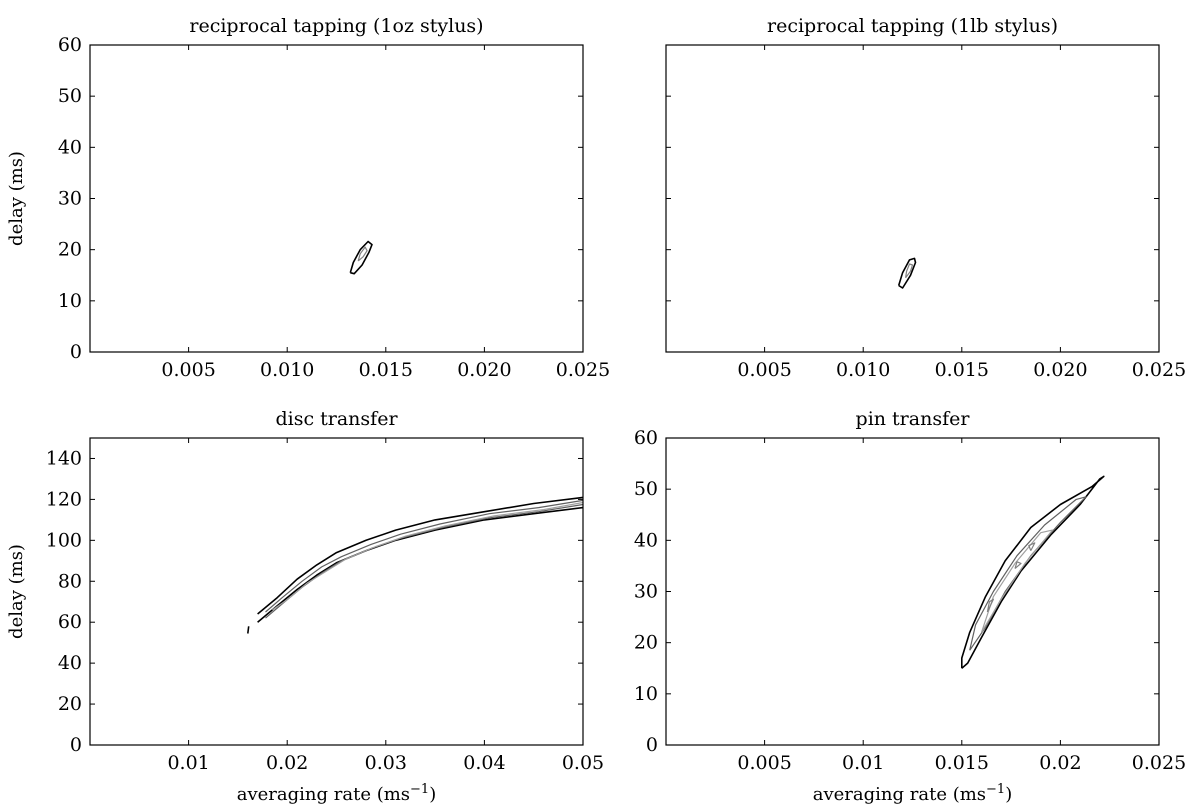 This screenshot has width=1187, height=807. I want to click on chart-title: reciprocal tapping (1lb stylus), so click(912, 26).